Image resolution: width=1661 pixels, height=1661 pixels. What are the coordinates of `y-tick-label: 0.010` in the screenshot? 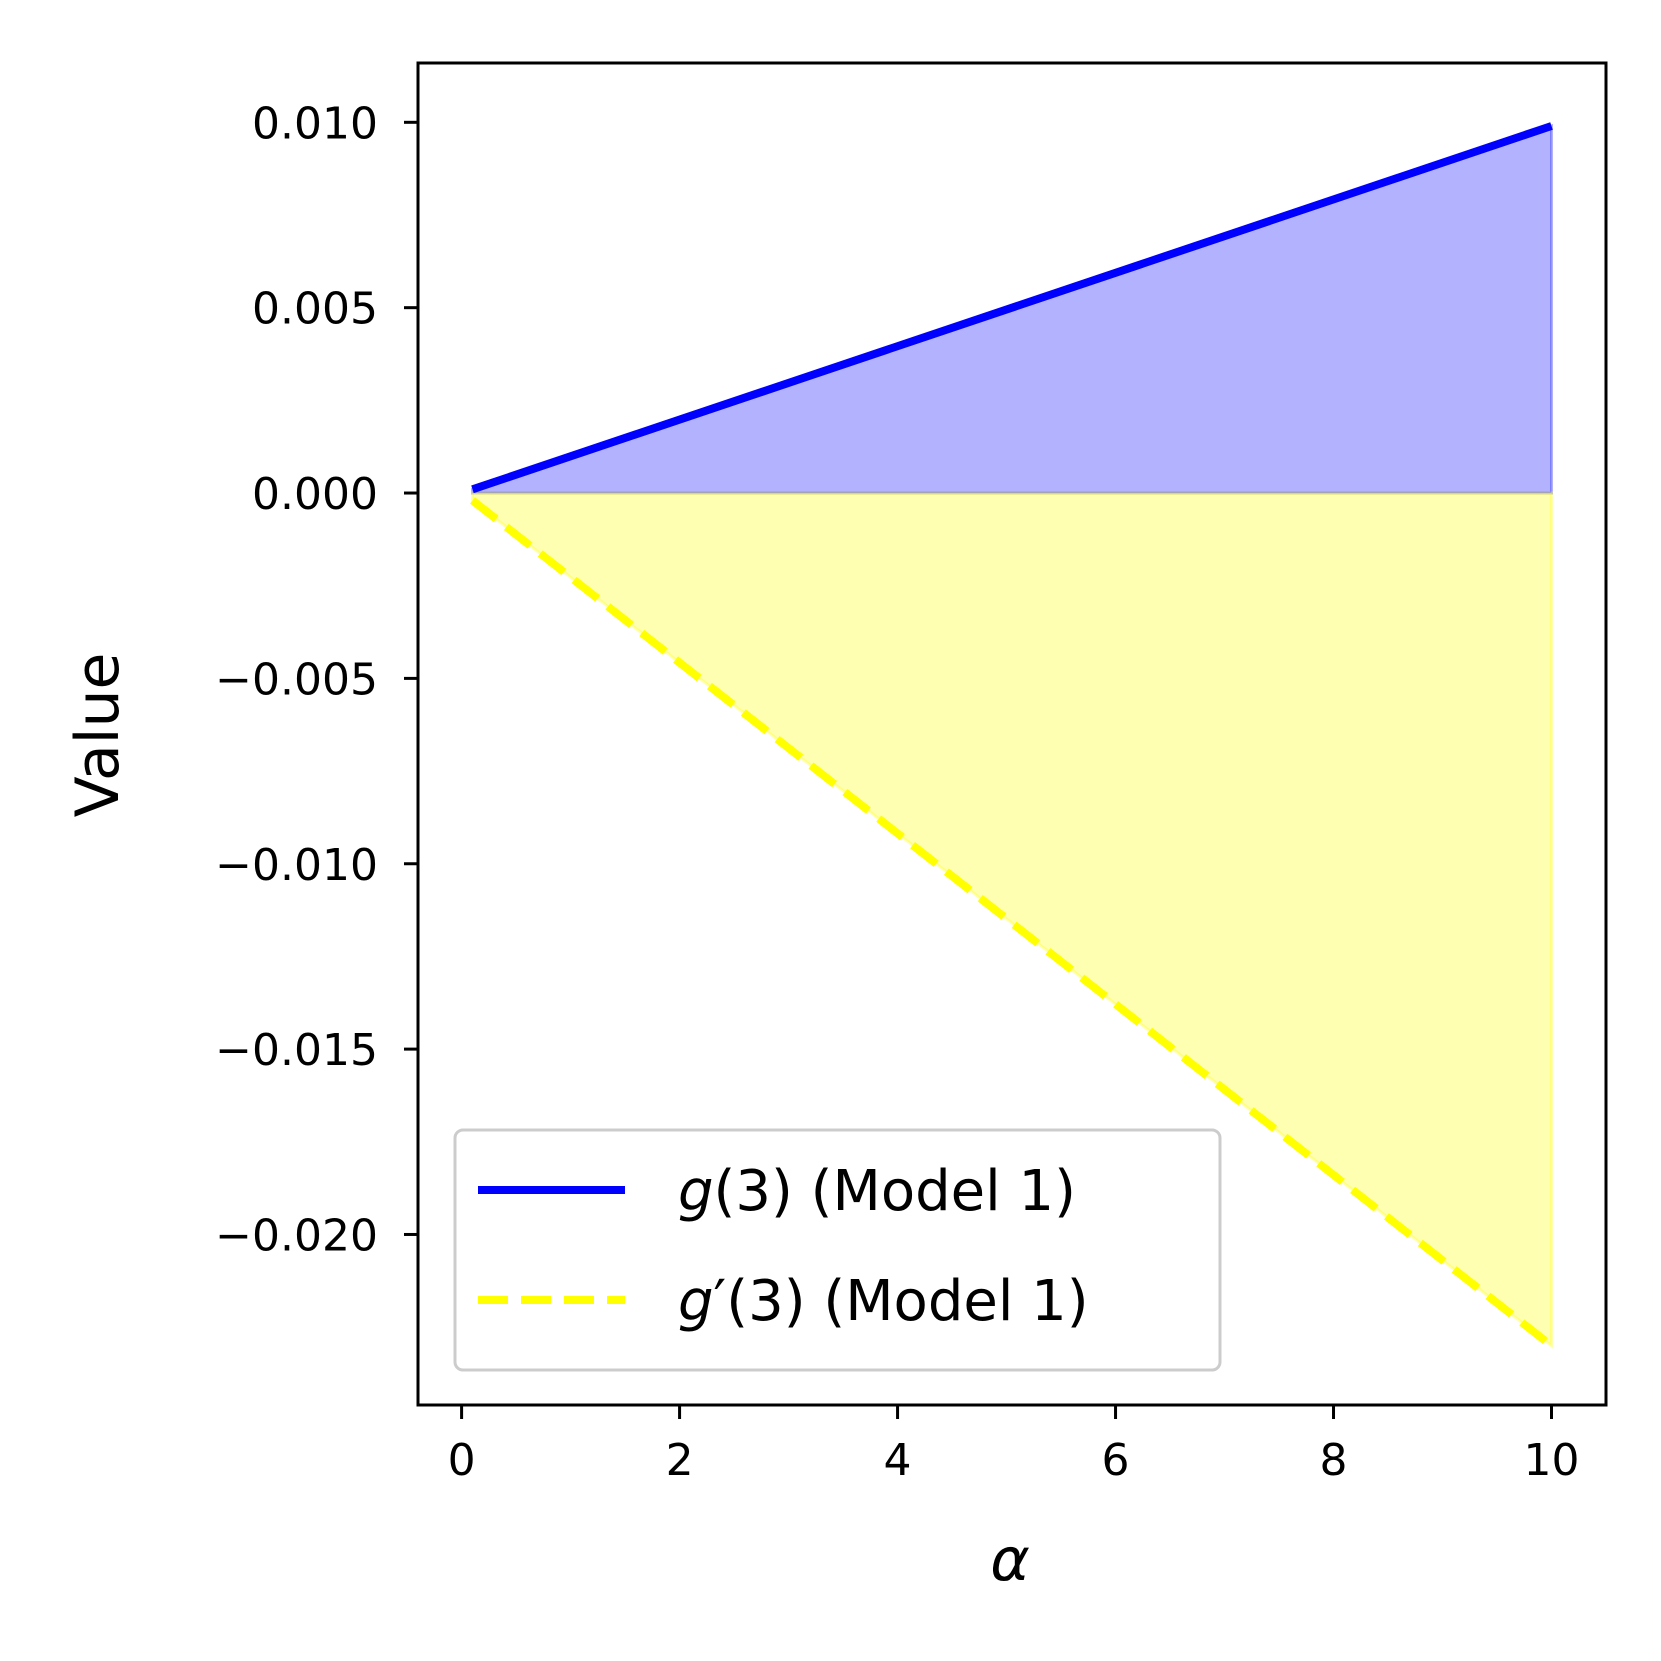 It's located at (315, 123).